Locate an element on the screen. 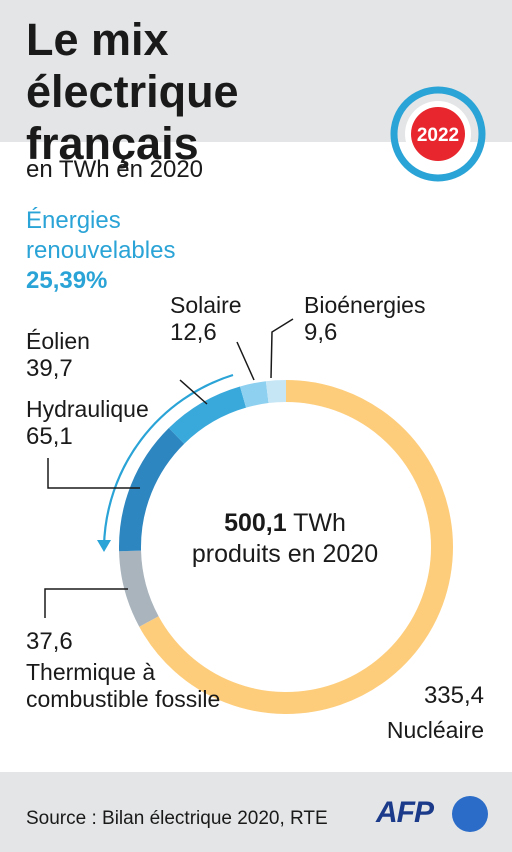 This screenshot has height=852, width=512. label-thermique: 37,6 Thermique à combustible fossile is located at coordinates (136, 670).